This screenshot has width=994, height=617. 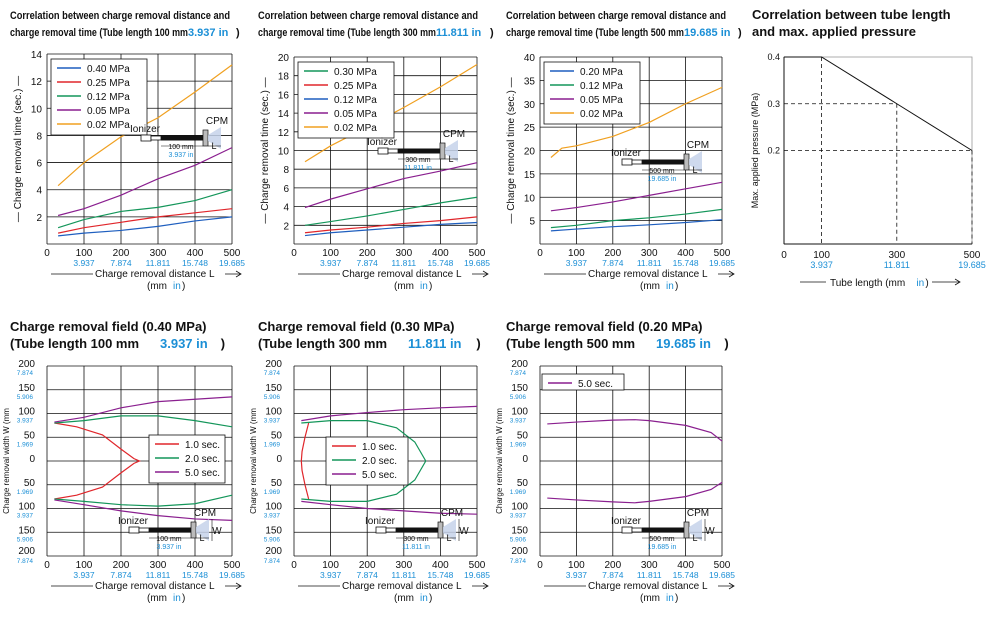 What do you see at coordinates (155, 586) in the screenshot?
I see `x-axis-label: Charge removal distance L` at bounding box center [155, 586].